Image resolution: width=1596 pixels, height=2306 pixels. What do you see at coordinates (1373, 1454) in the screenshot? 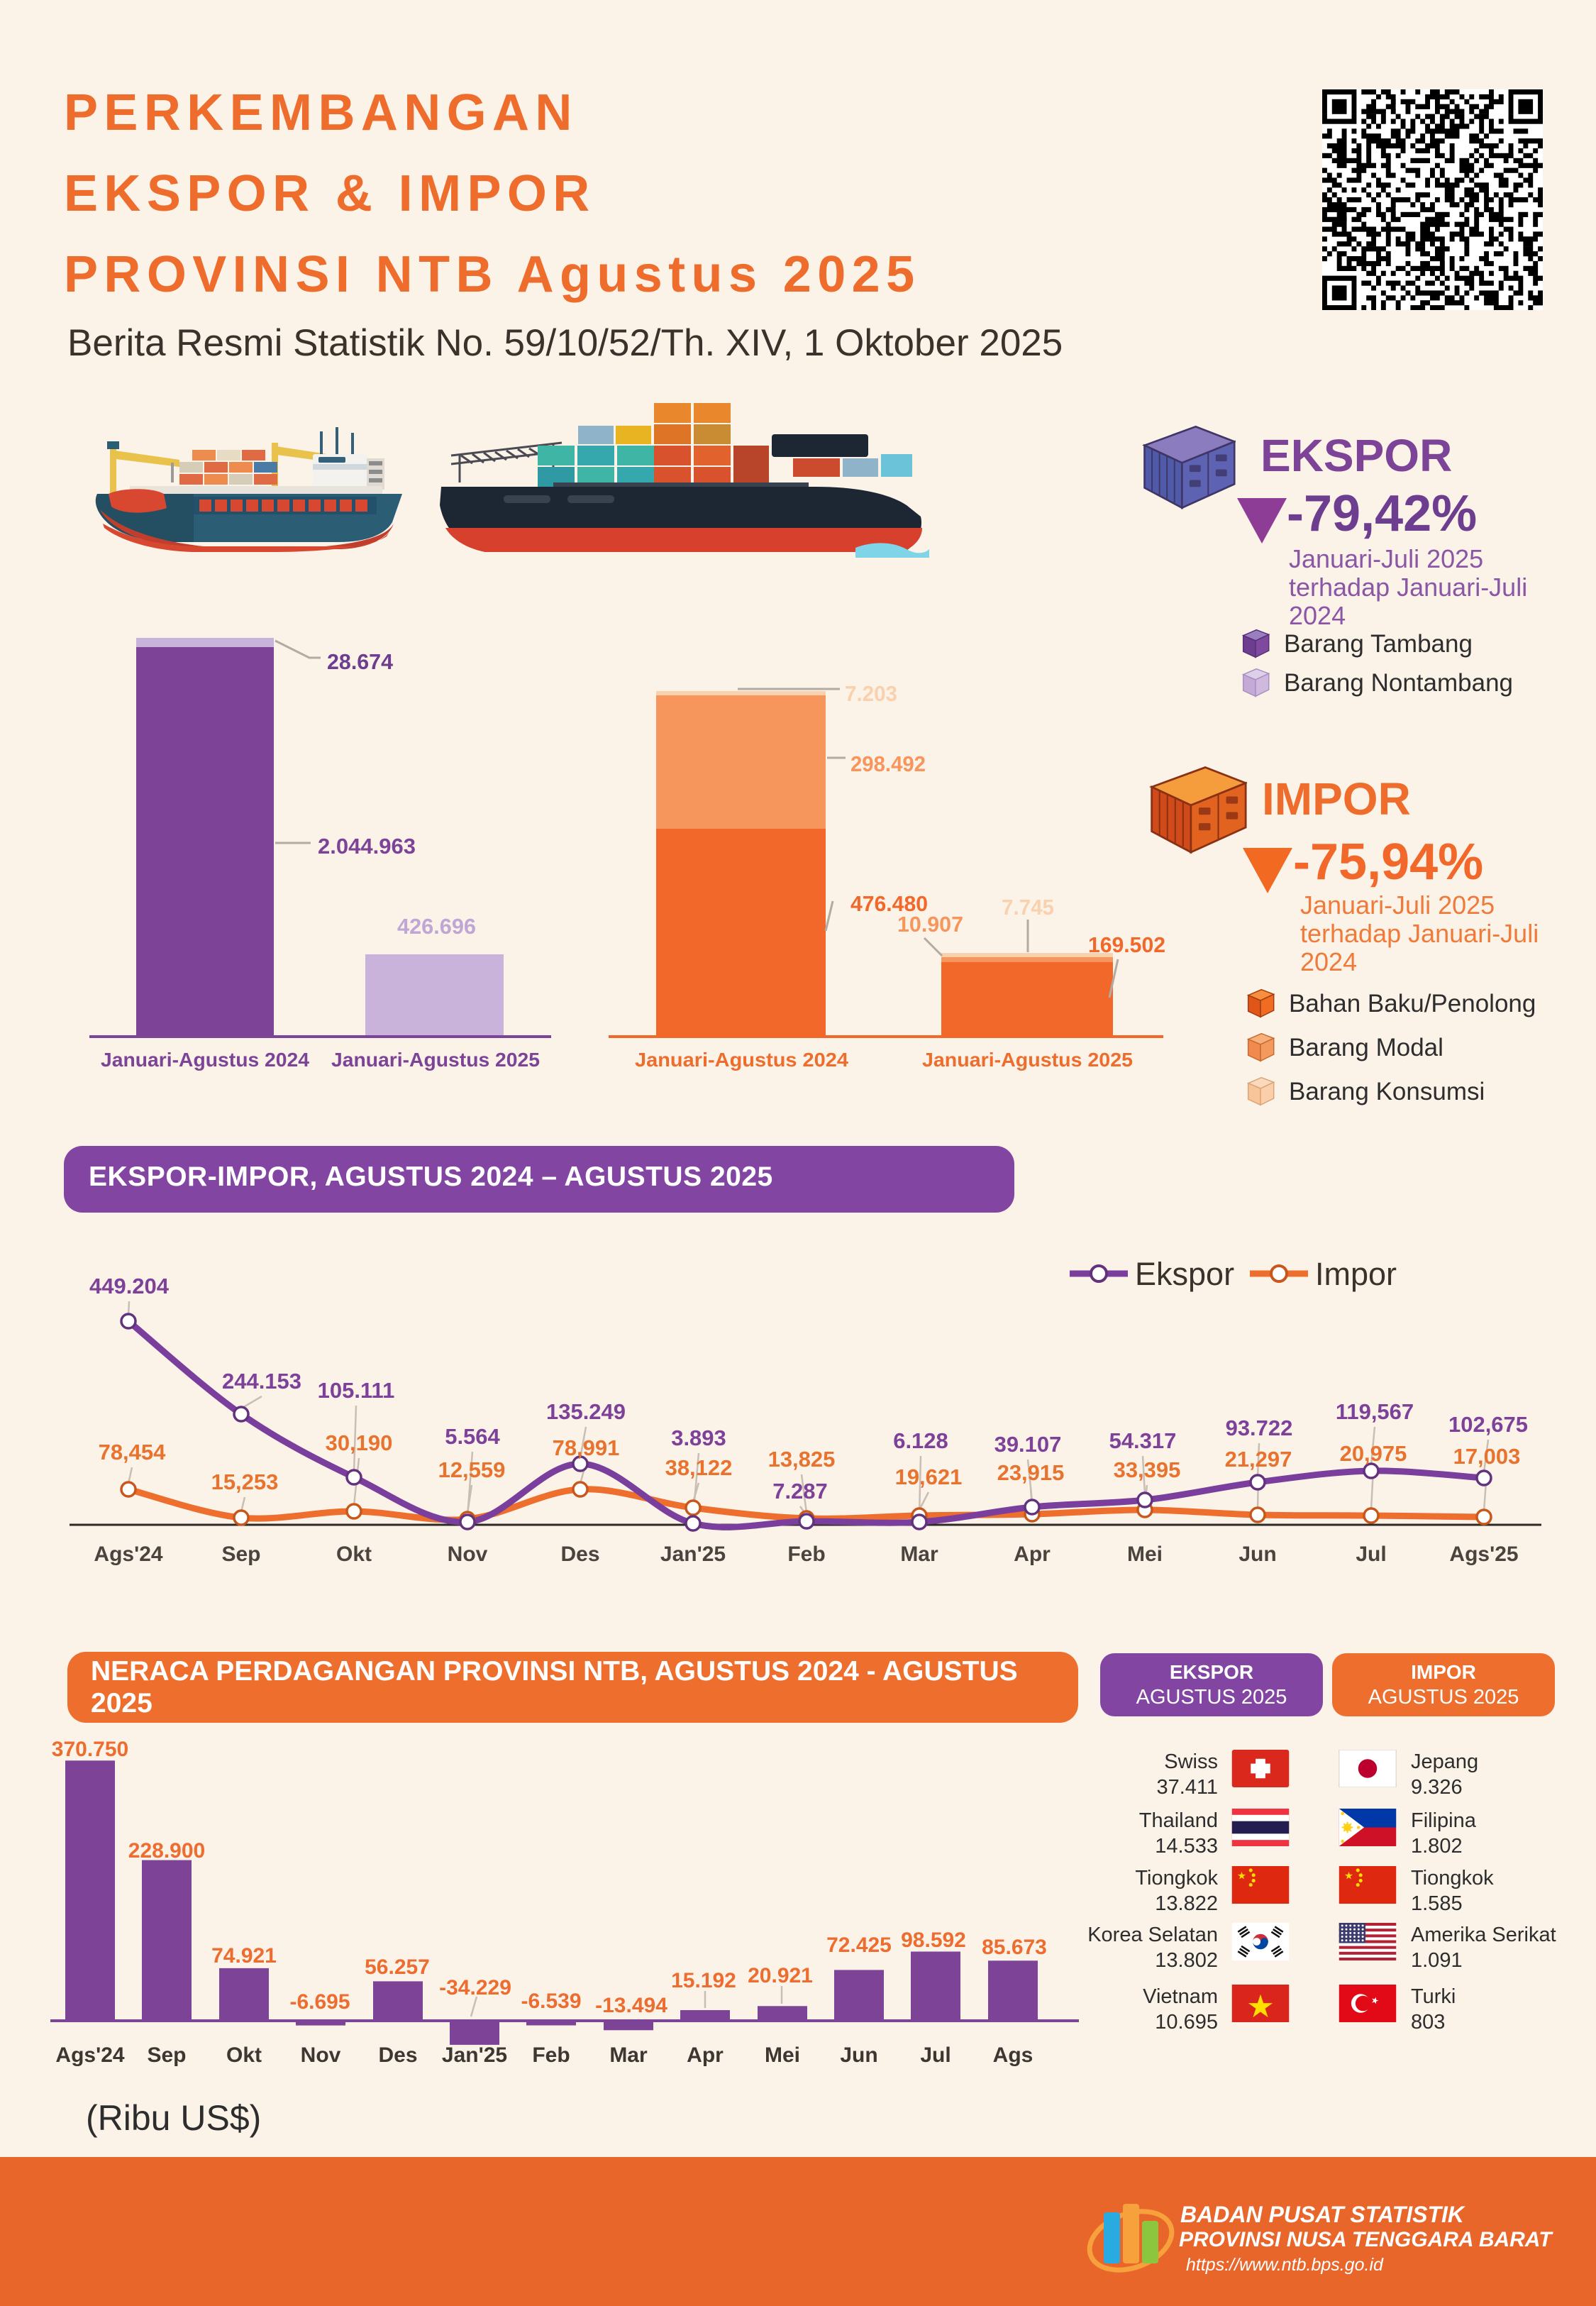
I see `svg-text: 20,975` at bounding box center [1373, 1454].